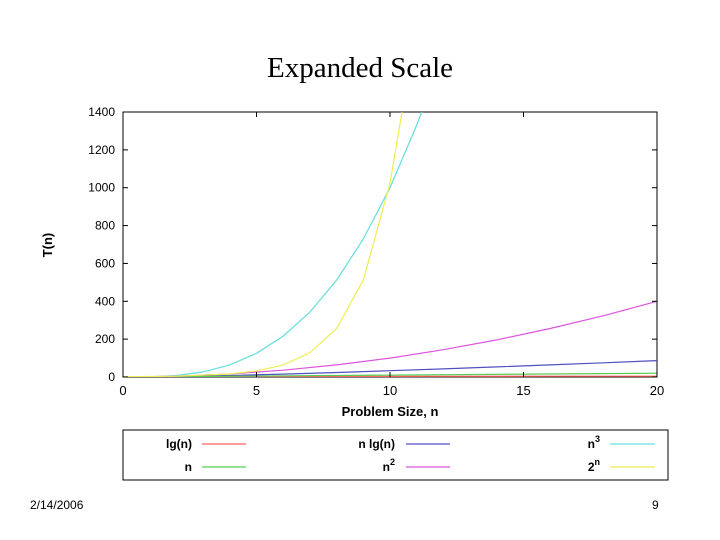 Image resolution: width=720 pixels, height=540 pixels. I want to click on legend-box, so click(395, 455).